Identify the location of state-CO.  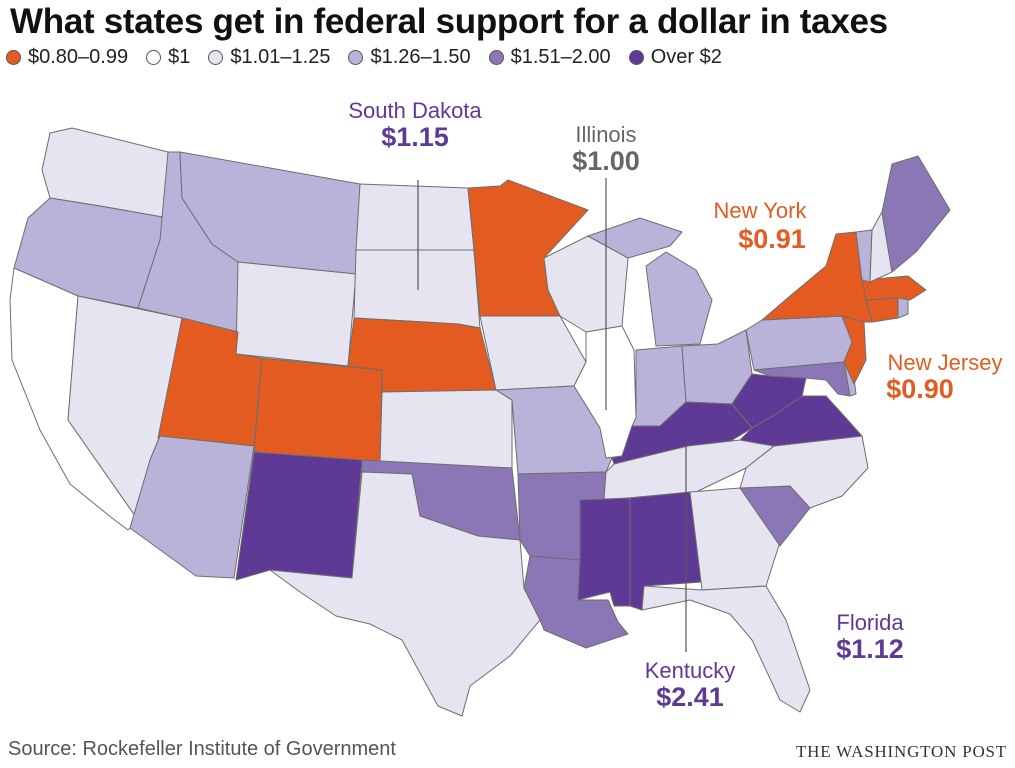
(318, 411).